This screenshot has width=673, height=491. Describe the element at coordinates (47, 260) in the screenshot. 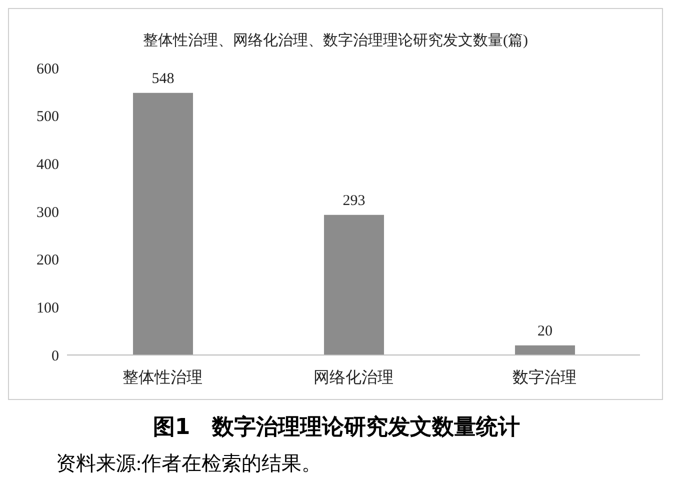

I see `y-tick-label: 200` at that location.